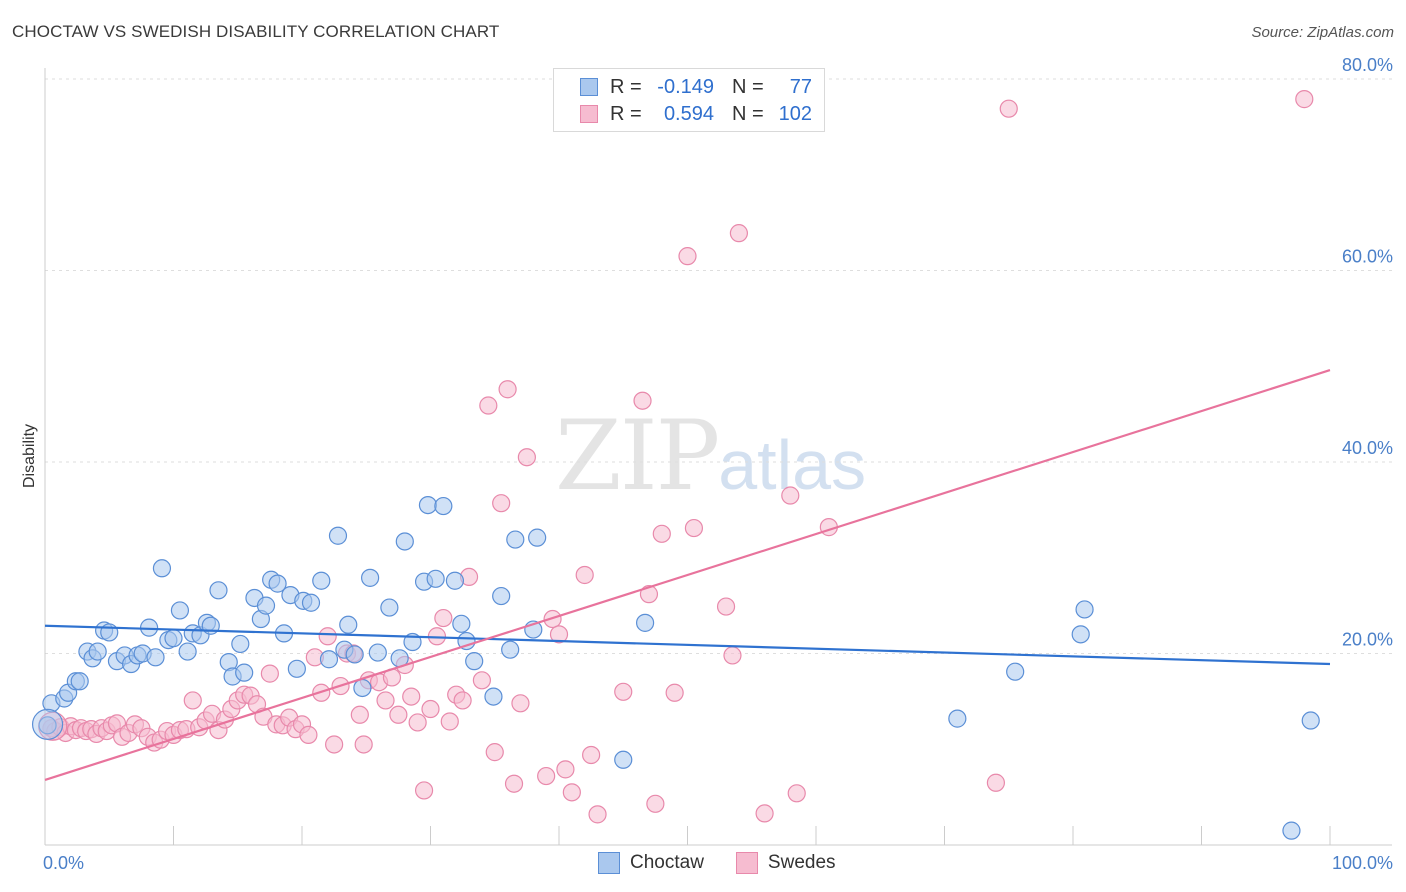 The height and width of the screenshot is (892, 1406). What do you see at coordinates (29, 456) in the screenshot?
I see `y-axis-label: Disability` at bounding box center [29, 456].